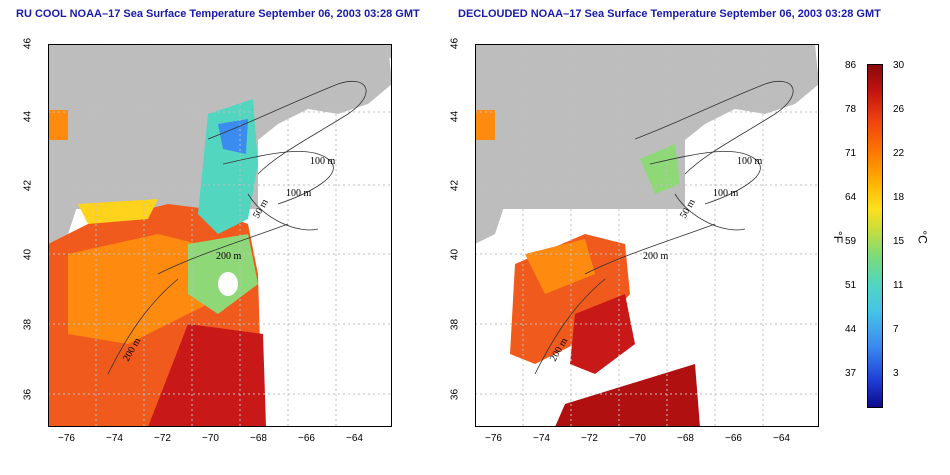 This screenshot has height=475, width=950. I want to click on fahrenheit-tick-label: 37, so click(851, 373).